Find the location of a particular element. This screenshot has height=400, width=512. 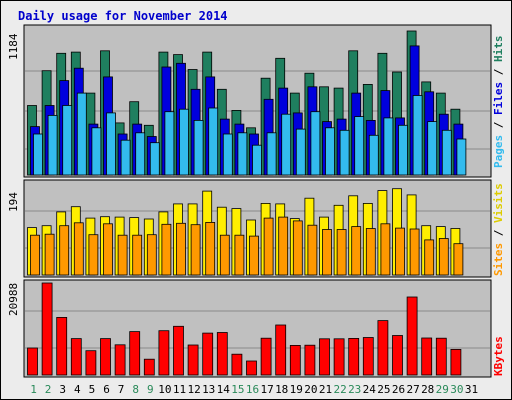

mid-panel-ymax-label: 194 is located at coordinates (13, 202).